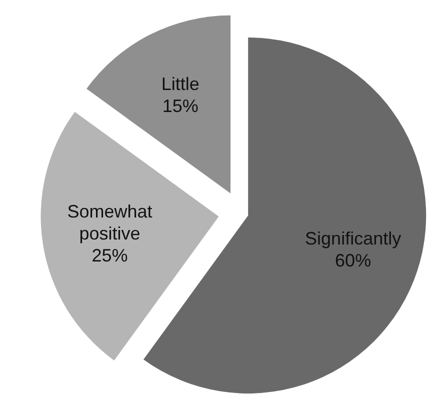 Image resolution: width=440 pixels, height=409 pixels. I want to click on slice-label: Significantly, so click(353, 238).